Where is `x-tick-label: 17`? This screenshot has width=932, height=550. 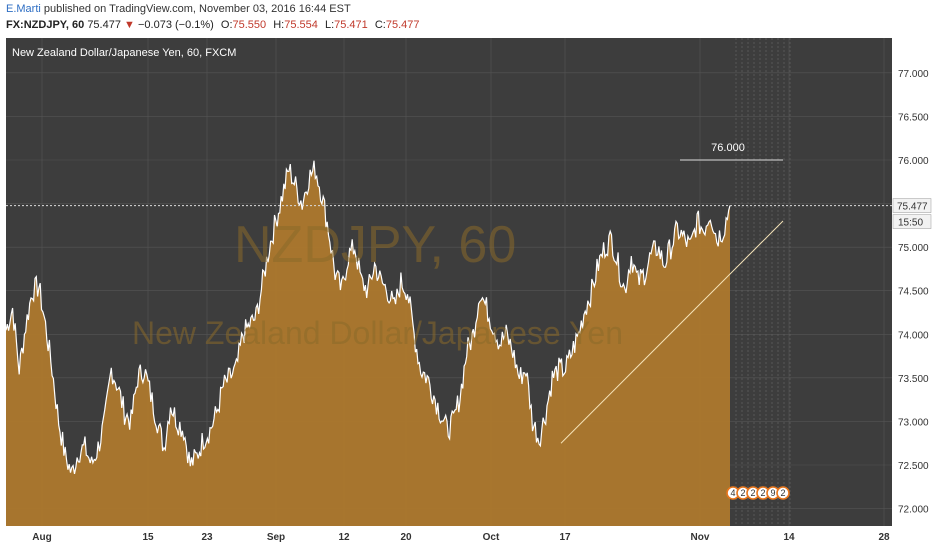
x-tick-label: 17 is located at coordinates (565, 537).